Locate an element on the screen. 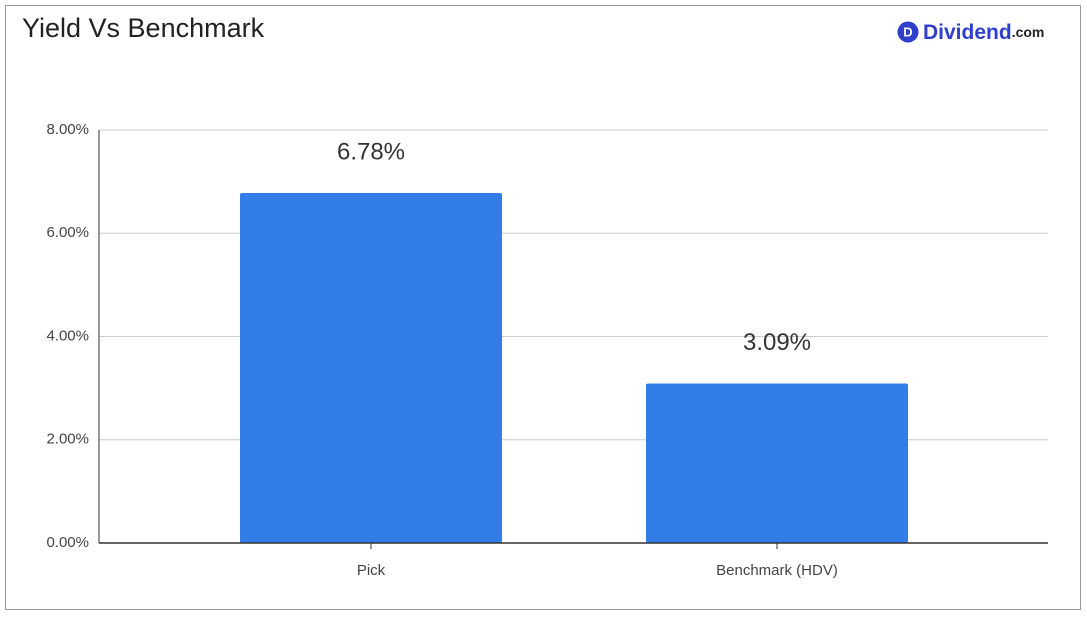 This screenshot has width=1087, height=620. y-tick-label: 8.00% is located at coordinates (67, 129).